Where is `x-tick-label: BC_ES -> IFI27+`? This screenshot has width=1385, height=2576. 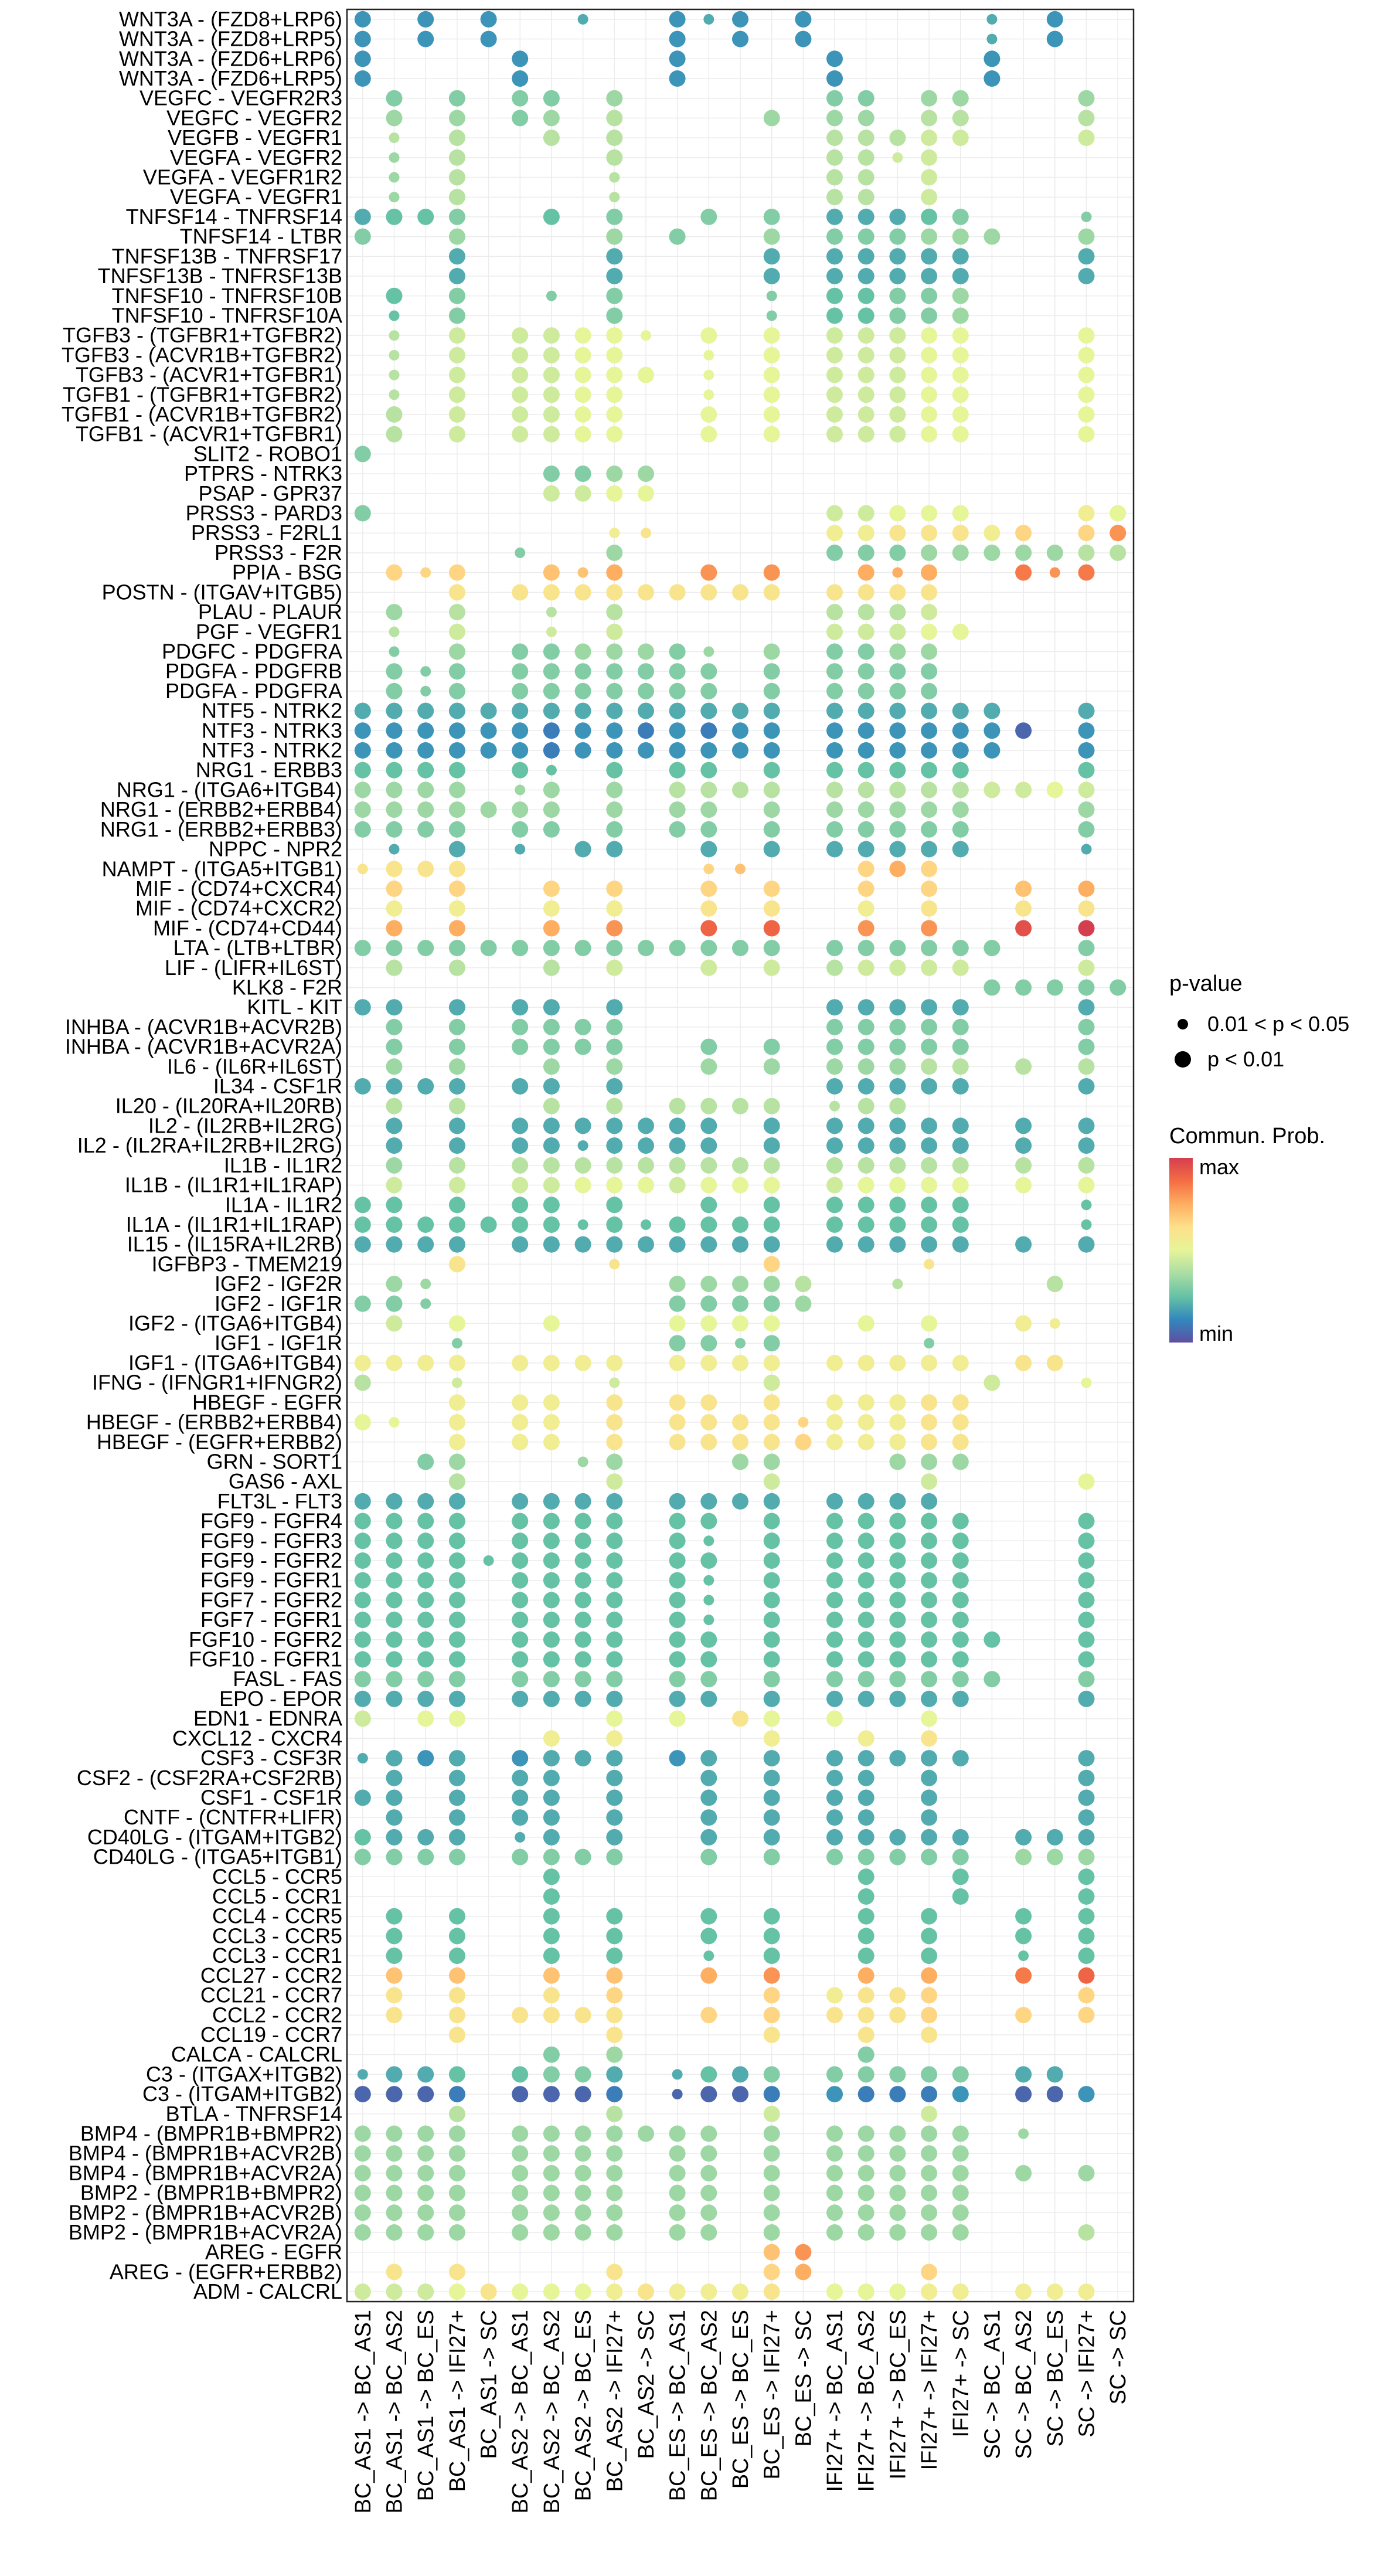
x-tick-label: BC_ES -> IFI27+ is located at coordinates (773, 2394).